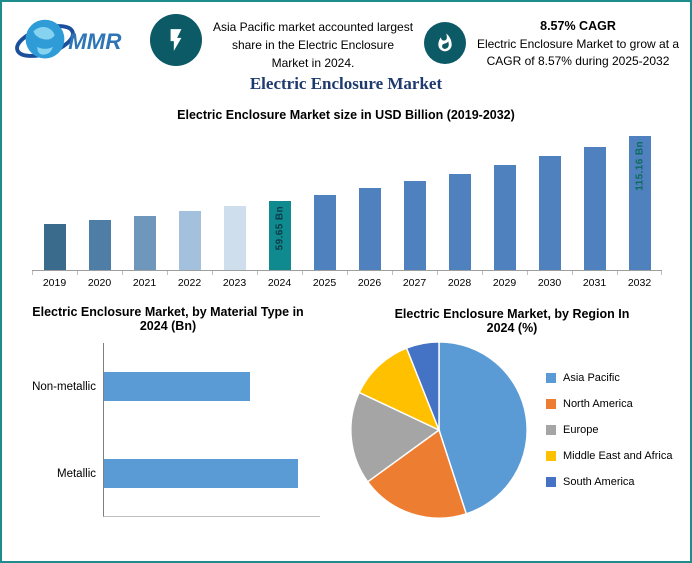 The height and width of the screenshot is (563, 692). I want to click on lightning-bolt-icon, so click(176, 40).